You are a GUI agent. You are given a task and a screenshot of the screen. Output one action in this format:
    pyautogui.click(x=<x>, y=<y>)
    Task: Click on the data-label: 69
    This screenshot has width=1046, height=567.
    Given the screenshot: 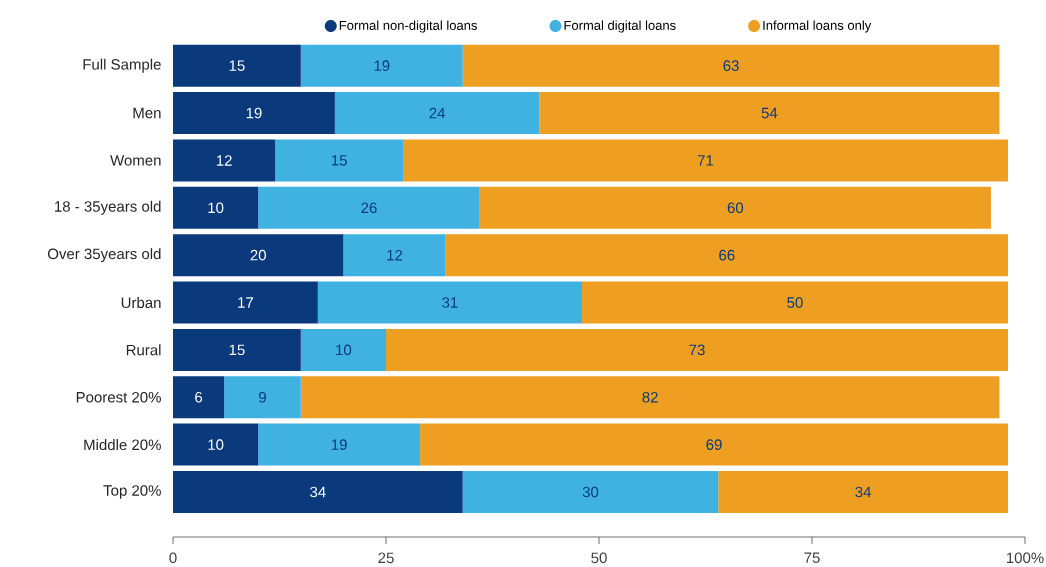 What is the action you would take?
    pyautogui.click(x=714, y=444)
    